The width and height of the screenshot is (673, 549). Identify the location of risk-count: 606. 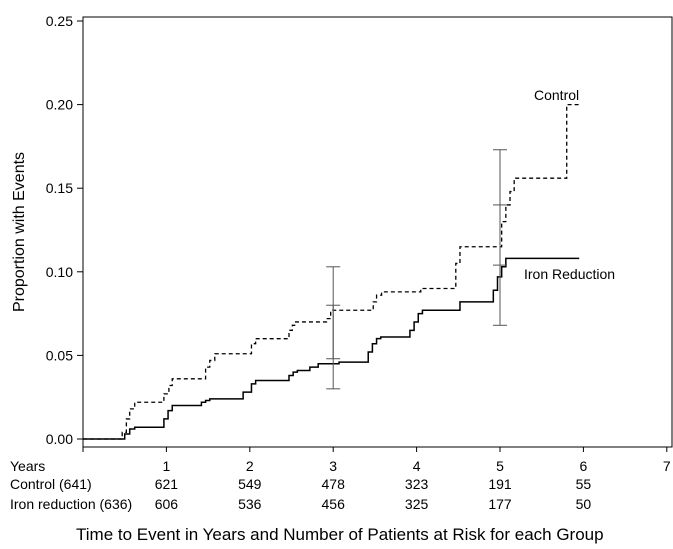
(167, 504).